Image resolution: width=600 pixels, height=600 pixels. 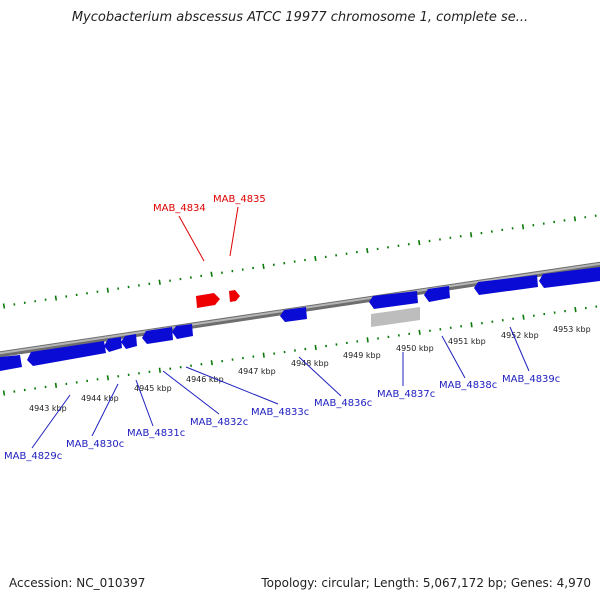 What do you see at coordinates (157, 335) in the screenshot?
I see `gene-MAB_4833c-a` at bounding box center [157, 335].